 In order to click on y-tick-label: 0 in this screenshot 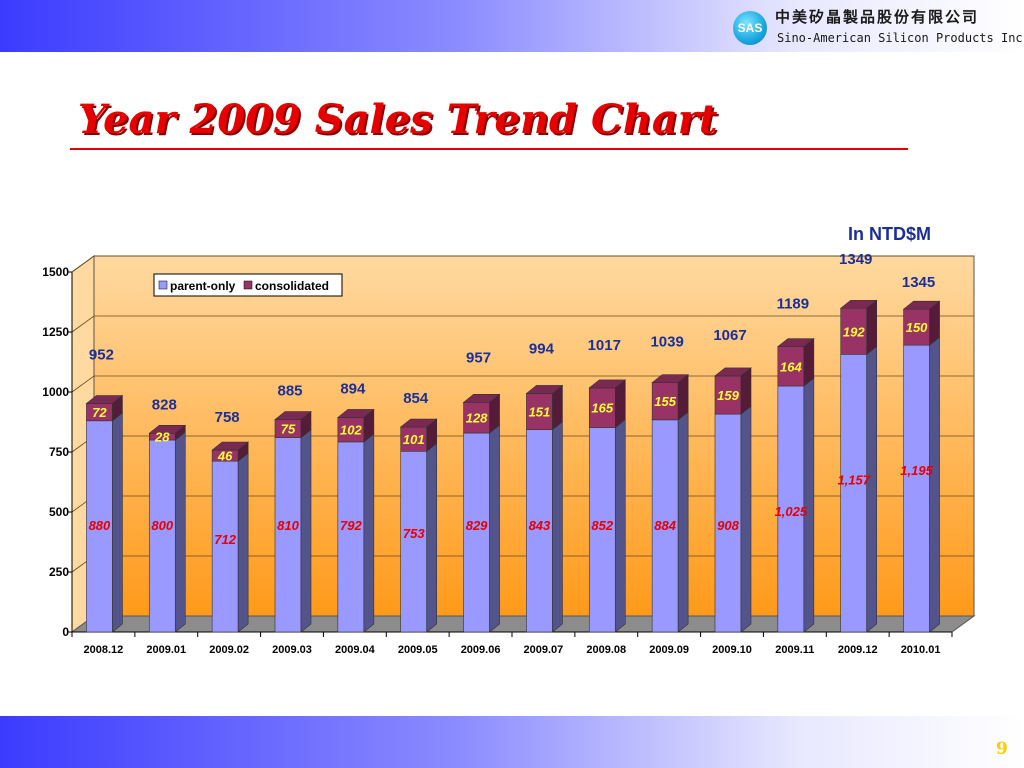, I will do `click(65, 632)`.